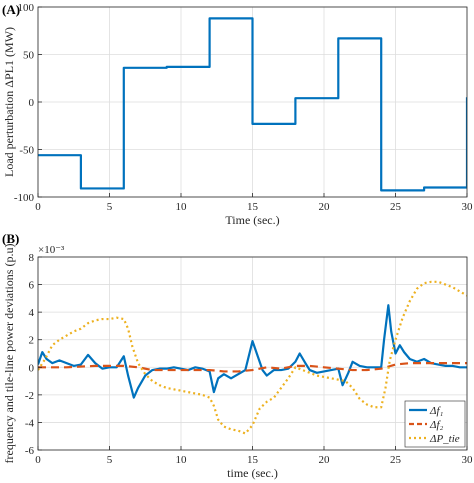  I want to click on panel-b-x-ticks: 0 5 10 15 20 25 30, so click(254, 456).